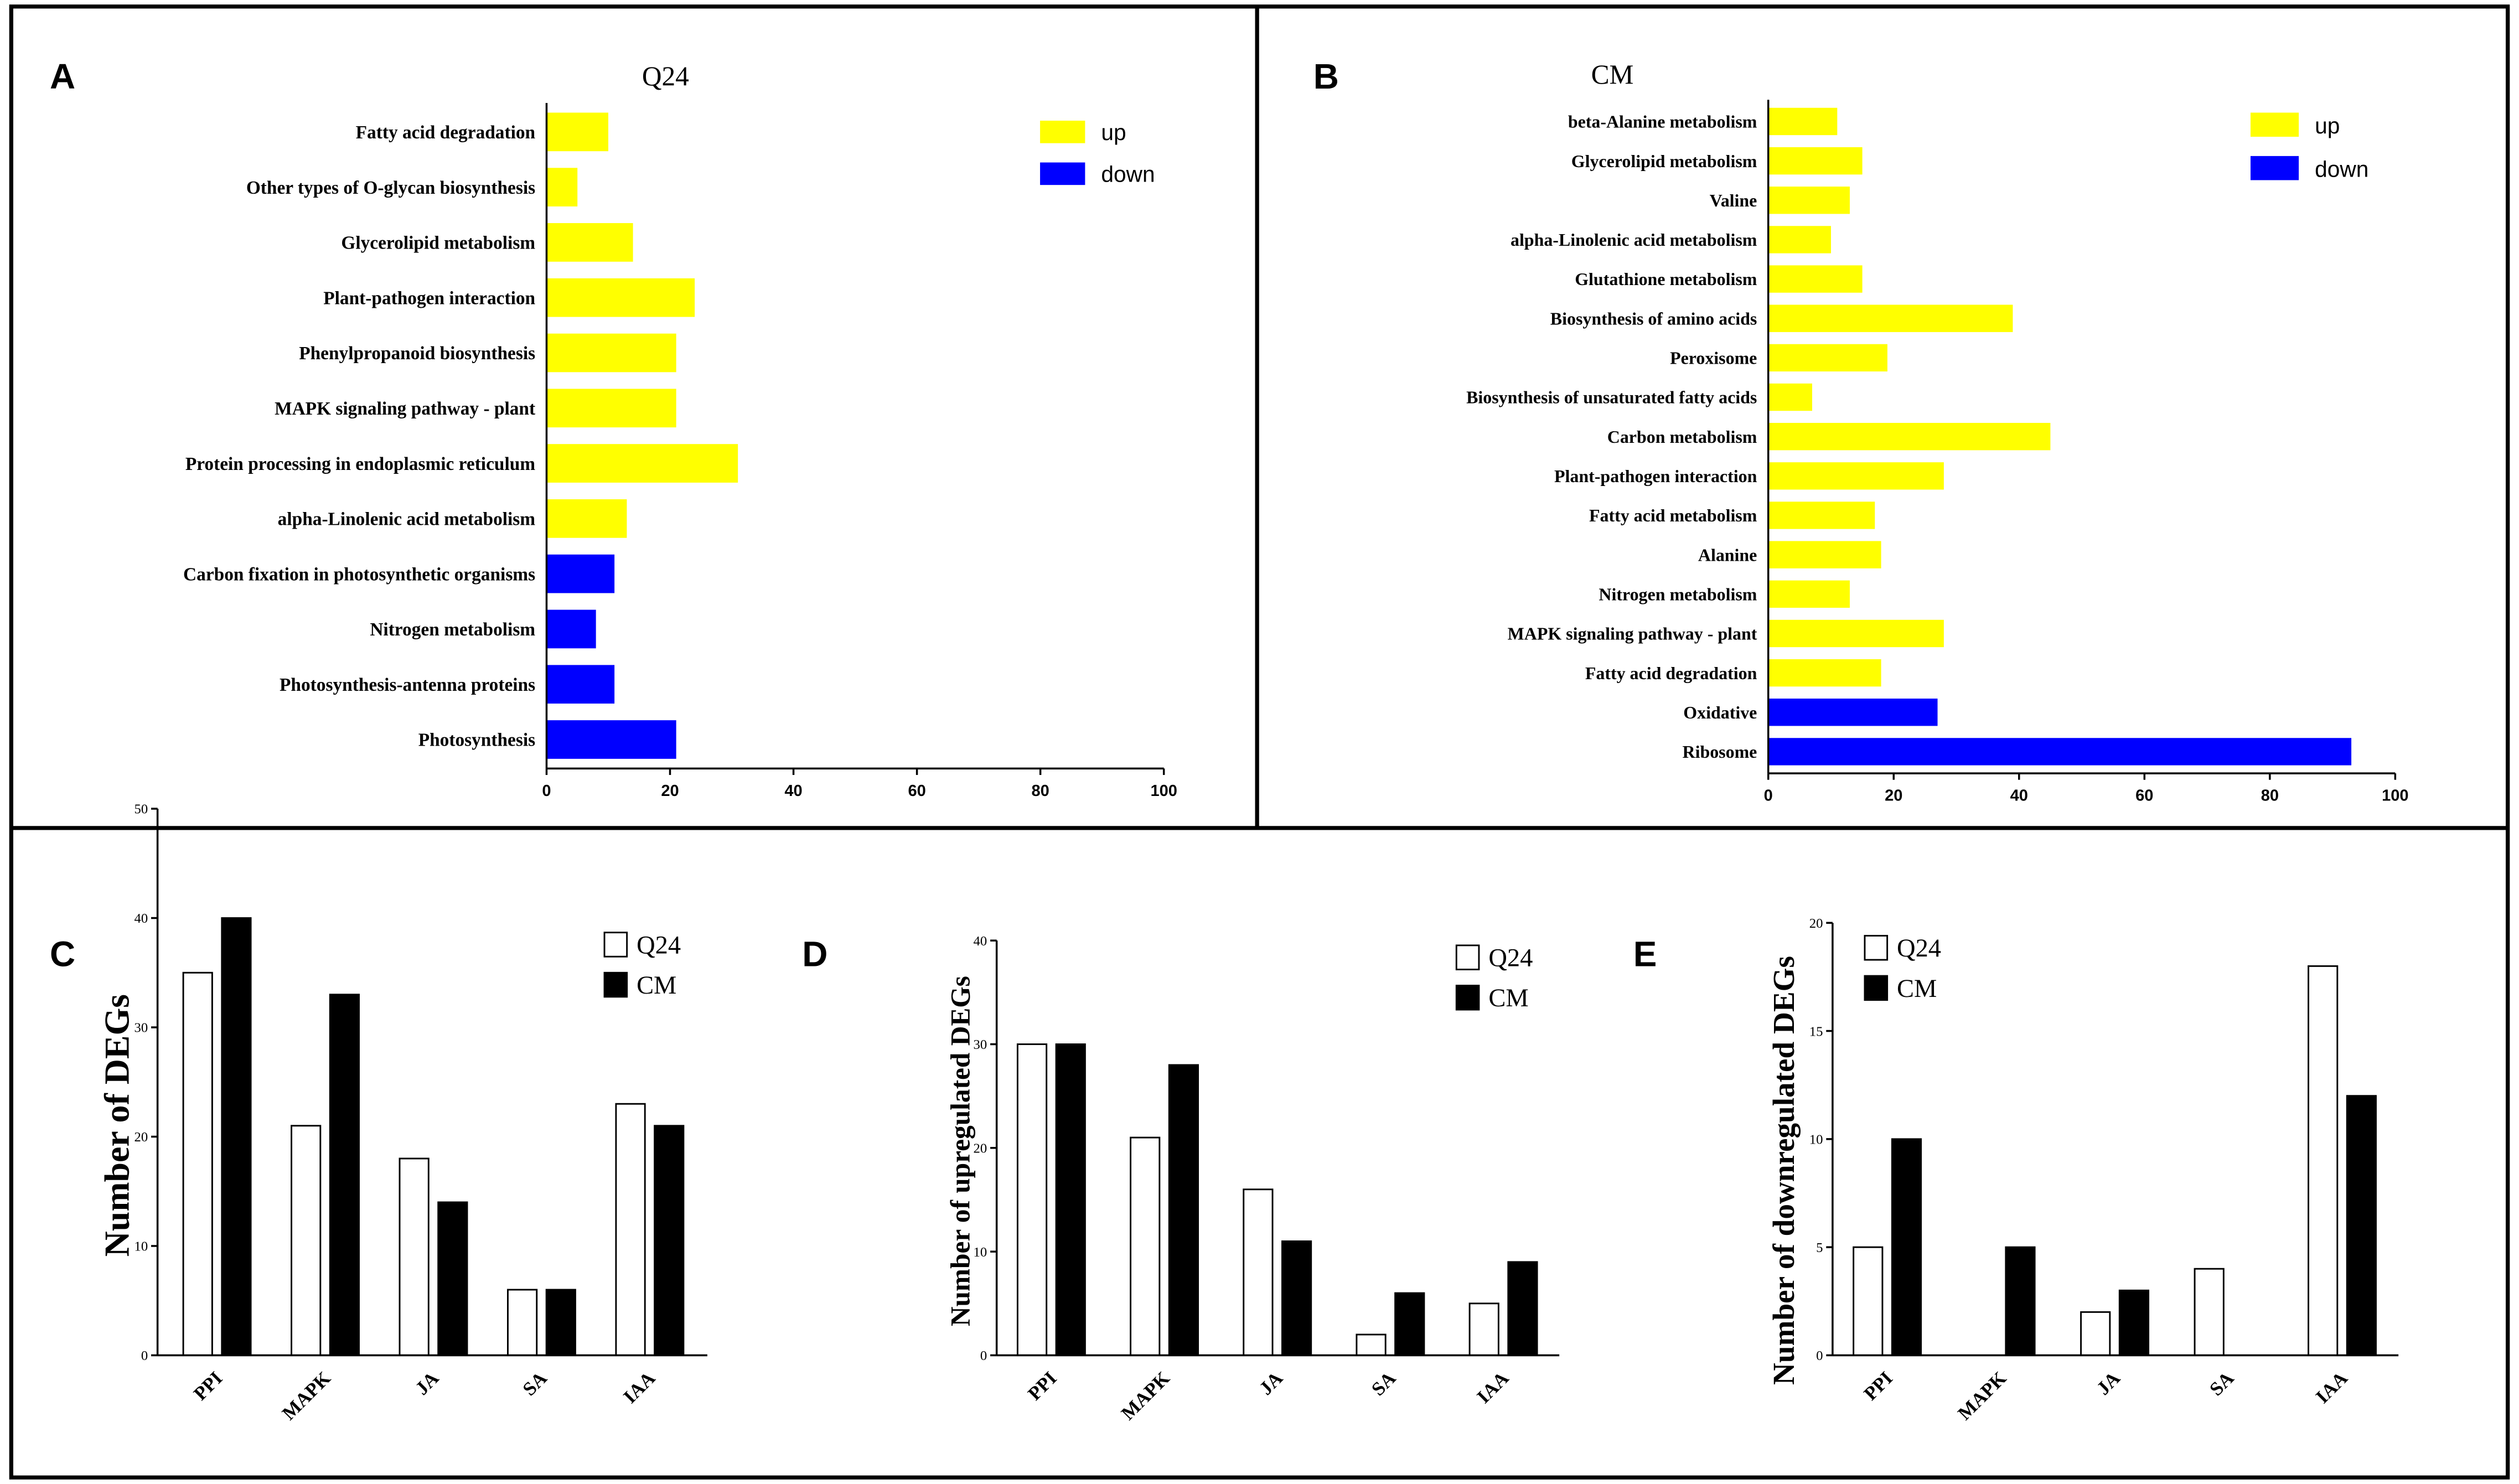 Image resolution: width=2519 pixels, height=1484 pixels. Describe the element at coordinates (1653, 318) in the screenshot. I see `category-label: Biosynthesis of amino acids` at that location.